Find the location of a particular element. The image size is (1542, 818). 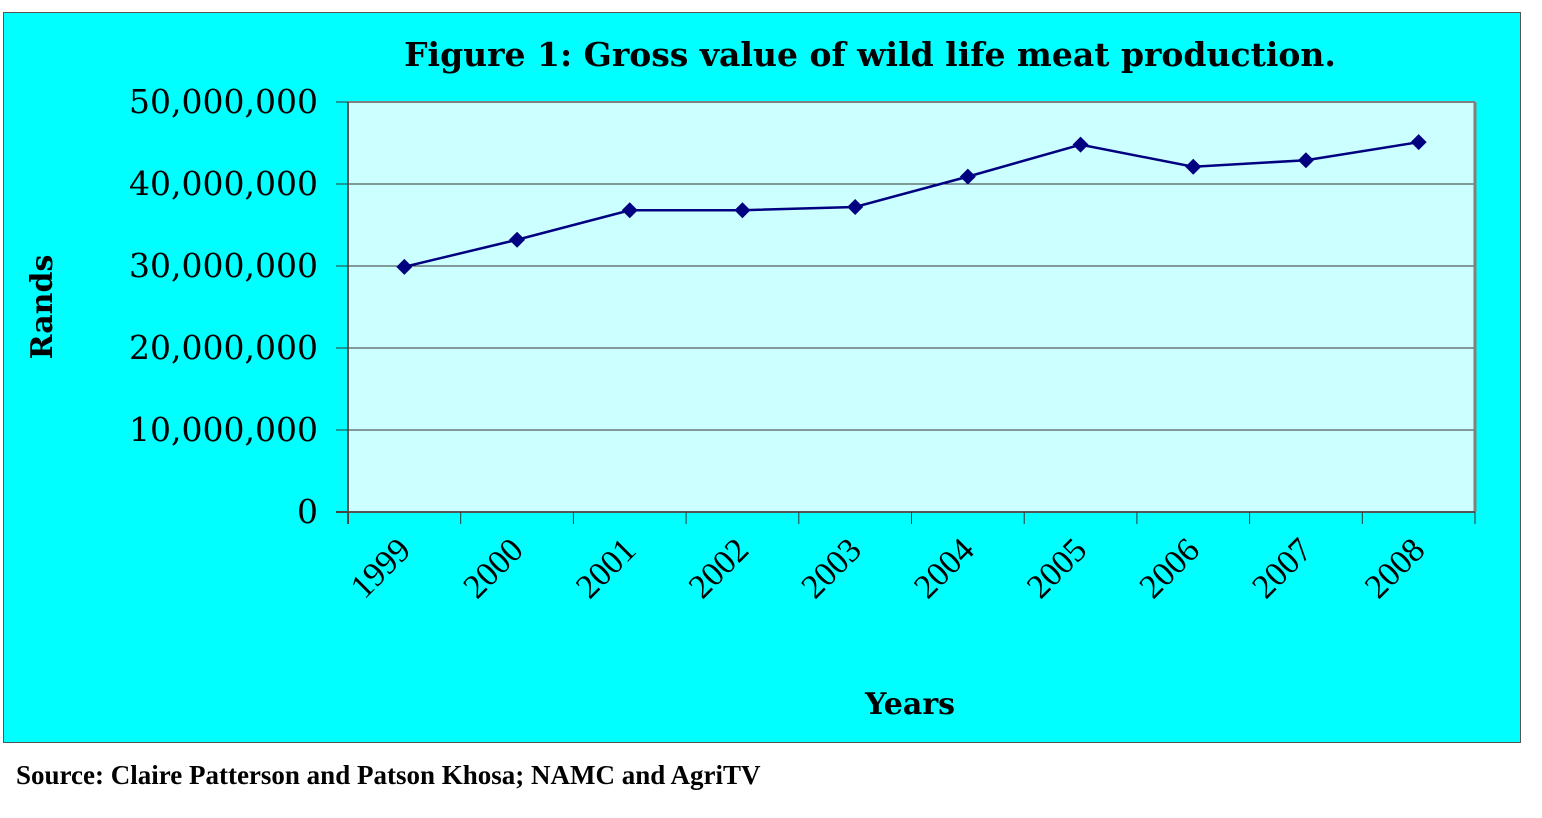

y-tick-label: 0 is located at coordinates (307, 511).